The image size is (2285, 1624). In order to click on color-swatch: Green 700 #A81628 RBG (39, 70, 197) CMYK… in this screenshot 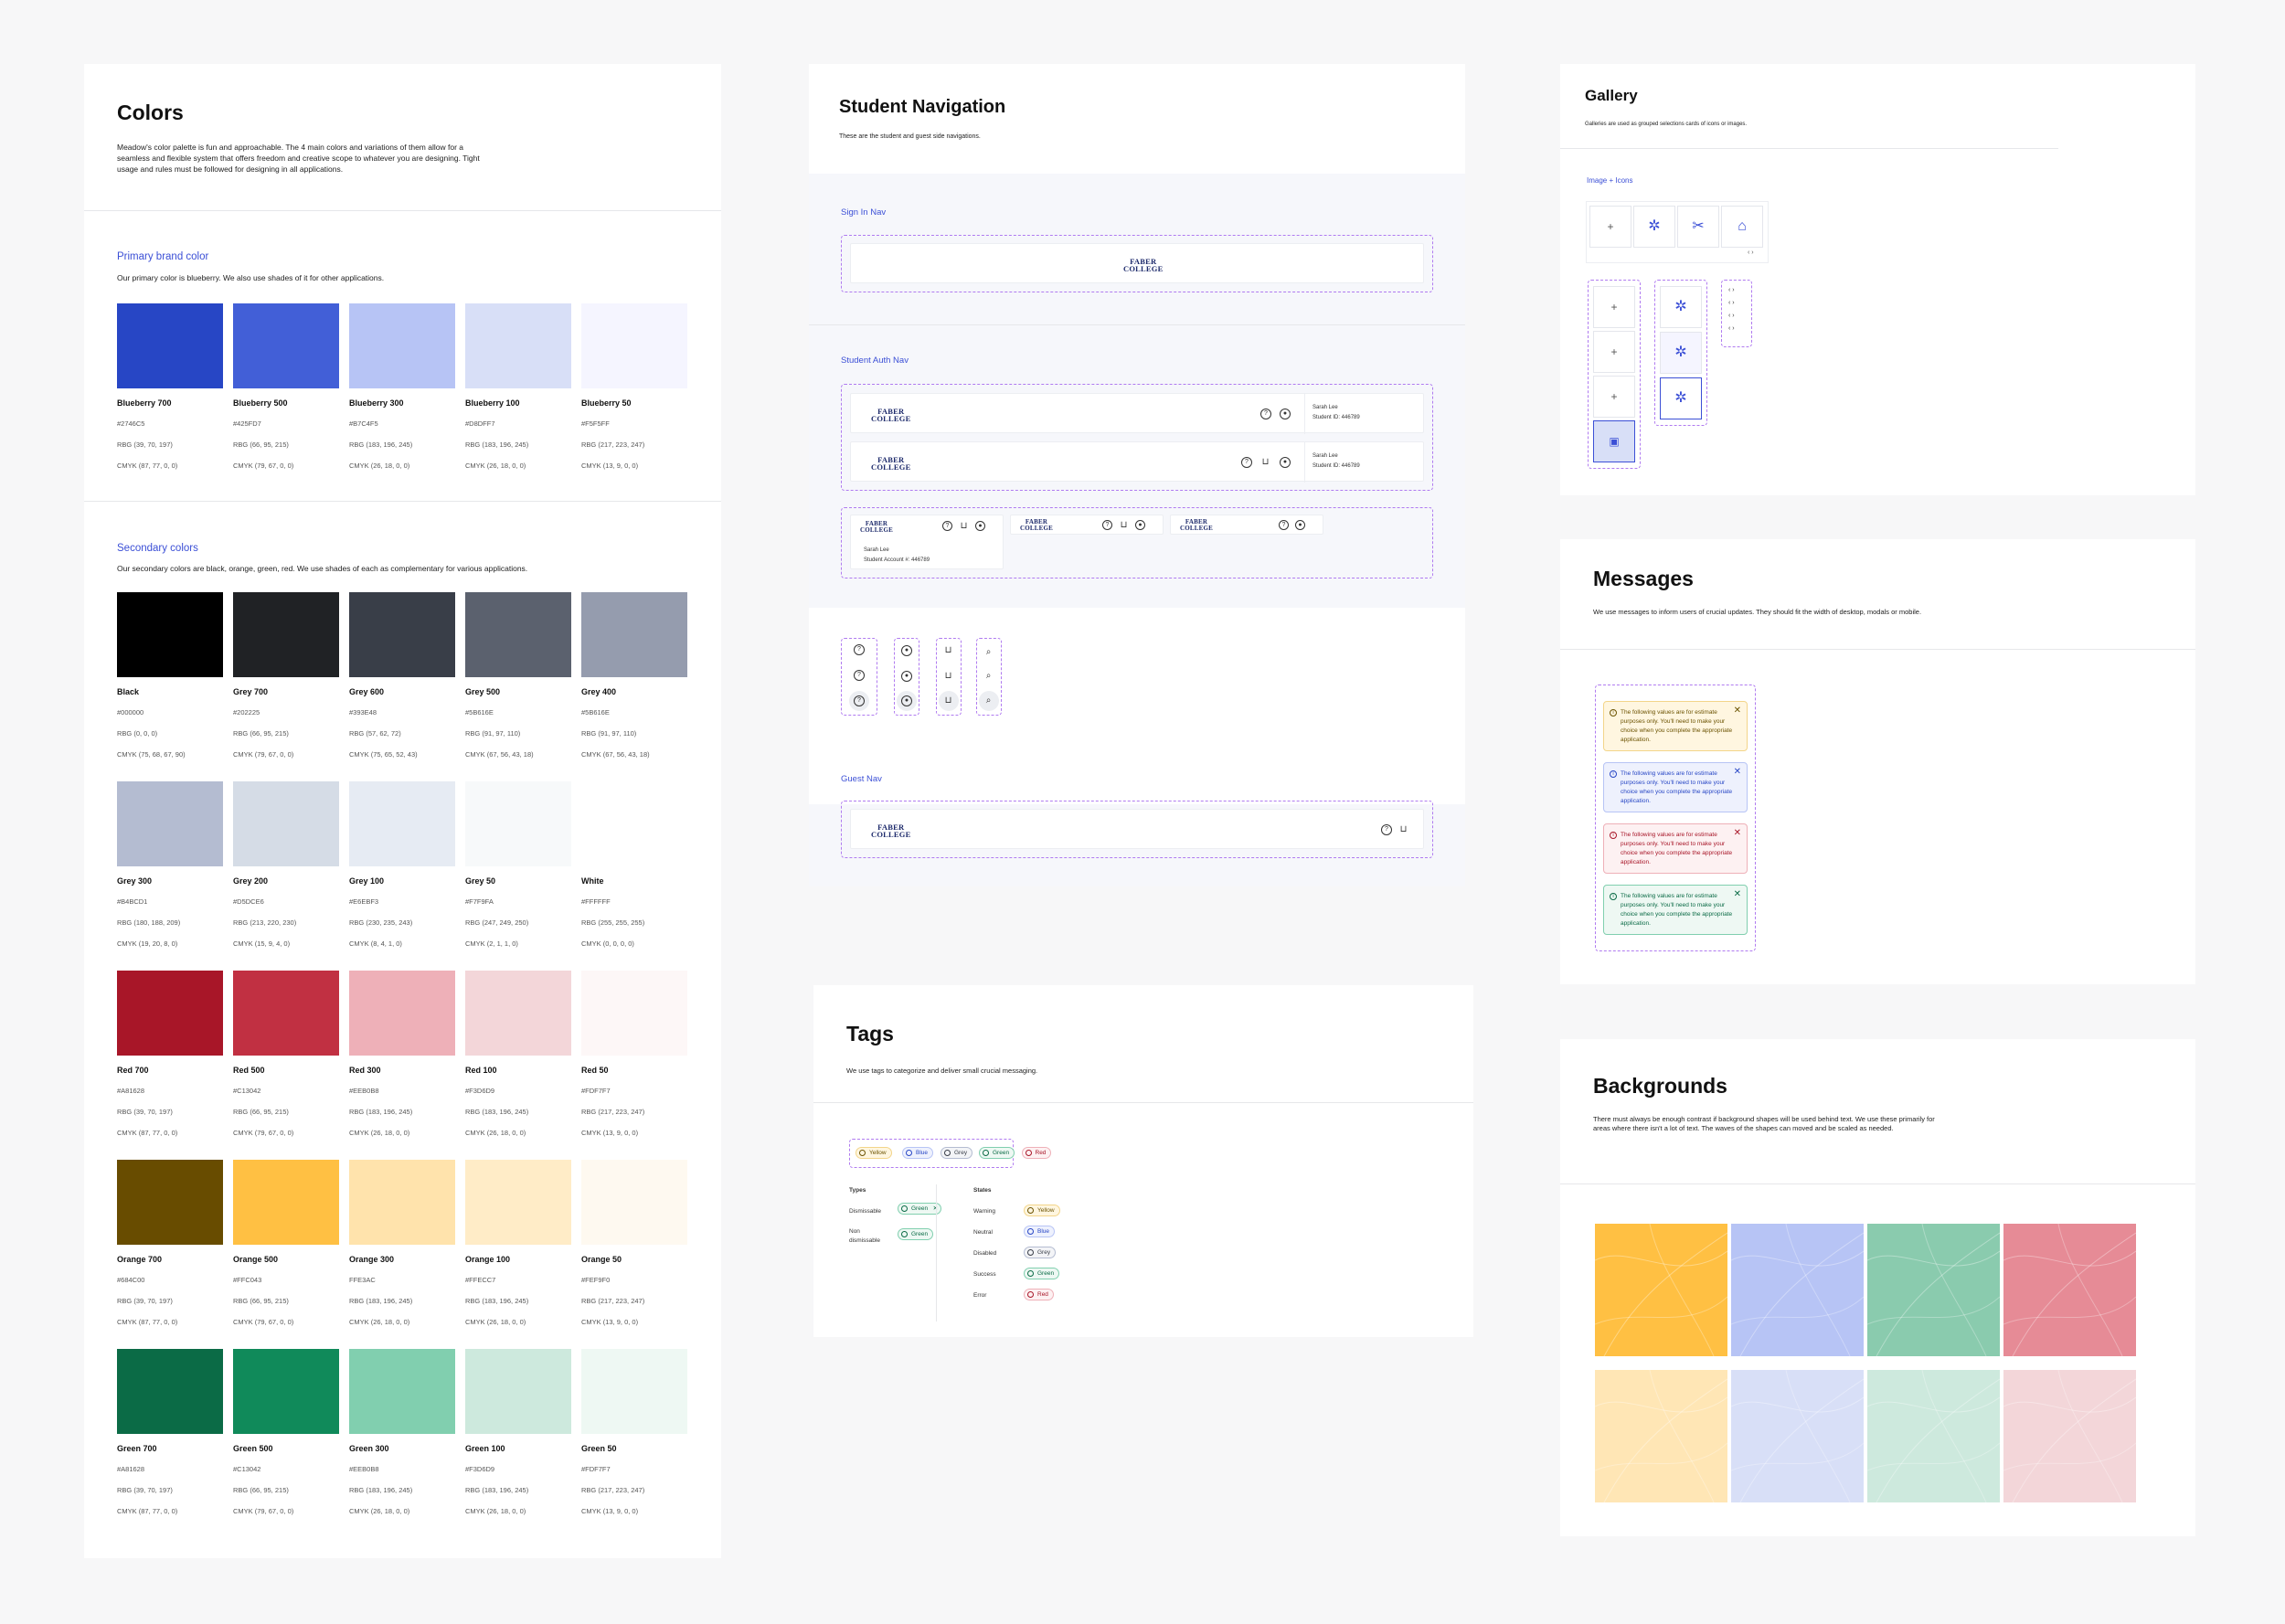, I will do `click(170, 1434)`.